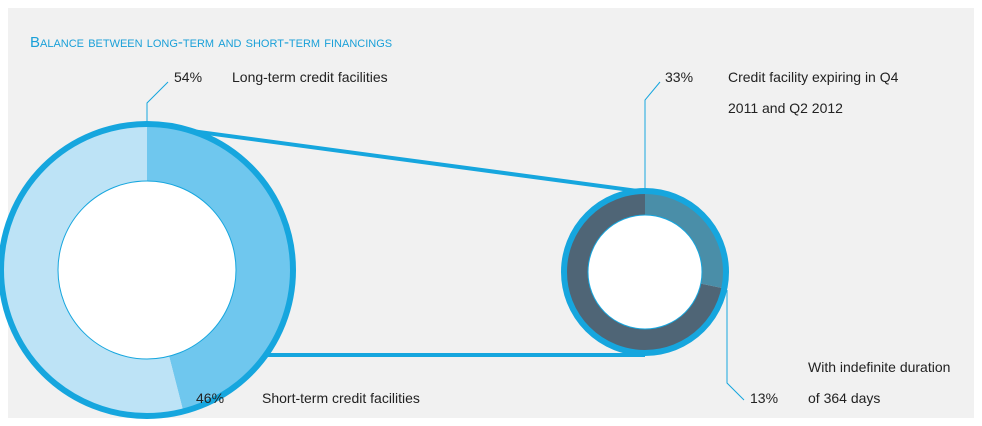 The width and height of the screenshot is (982, 426). I want to click on category-label: Short-term credit facilities, so click(341, 398).